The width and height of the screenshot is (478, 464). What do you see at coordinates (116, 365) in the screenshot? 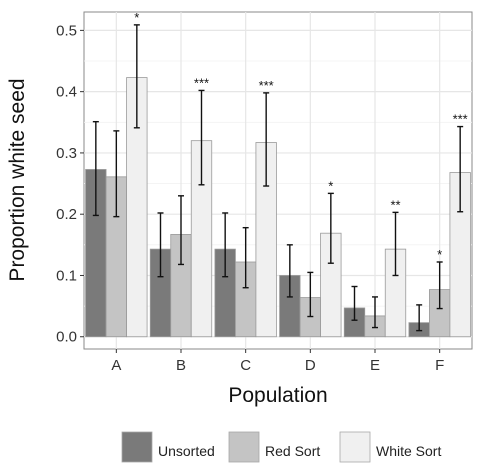
I see `x-tick-label: A` at bounding box center [116, 365].